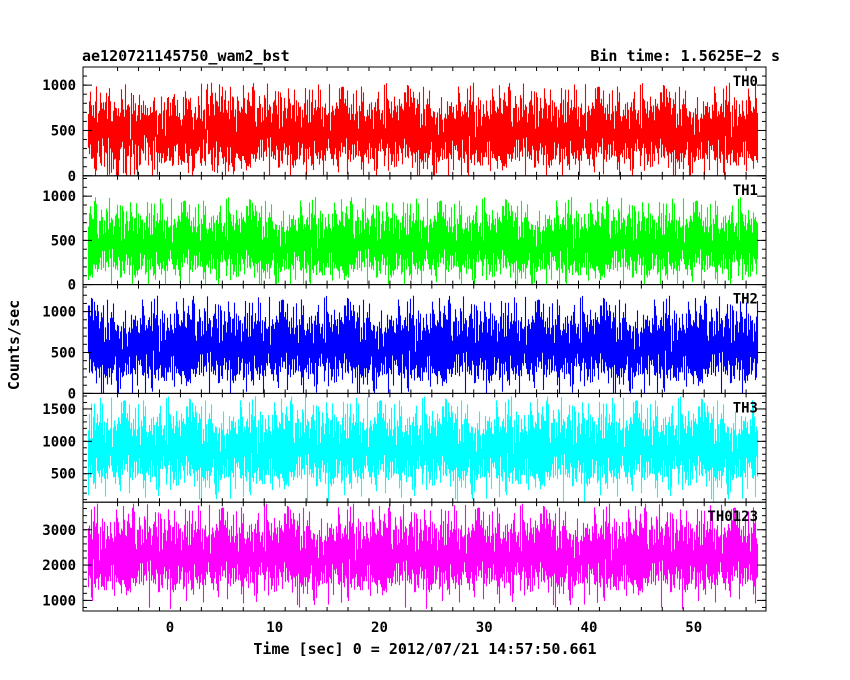 The image size is (850, 680). What do you see at coordinates (59, 531) in the screenshot?
I see `y-tick-label: 3000` at bounding box center [59, 531].